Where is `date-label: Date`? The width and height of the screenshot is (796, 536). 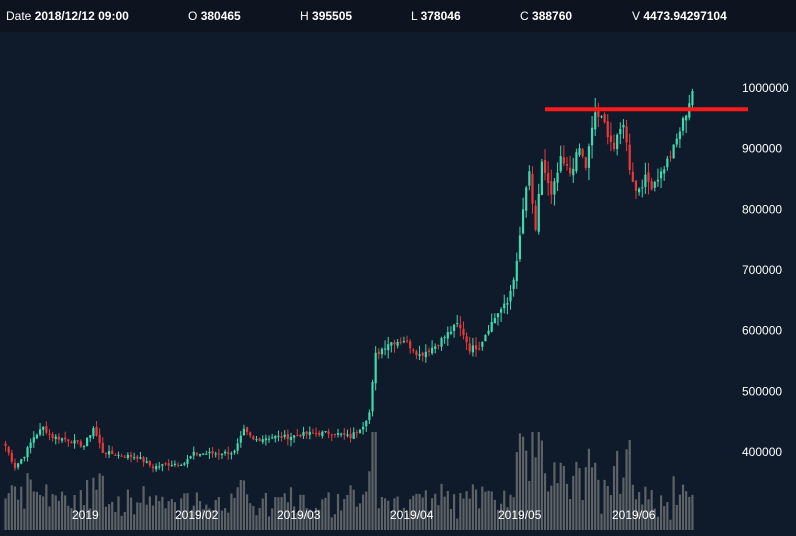
date-label: Date is located at coordinates (19, 16).